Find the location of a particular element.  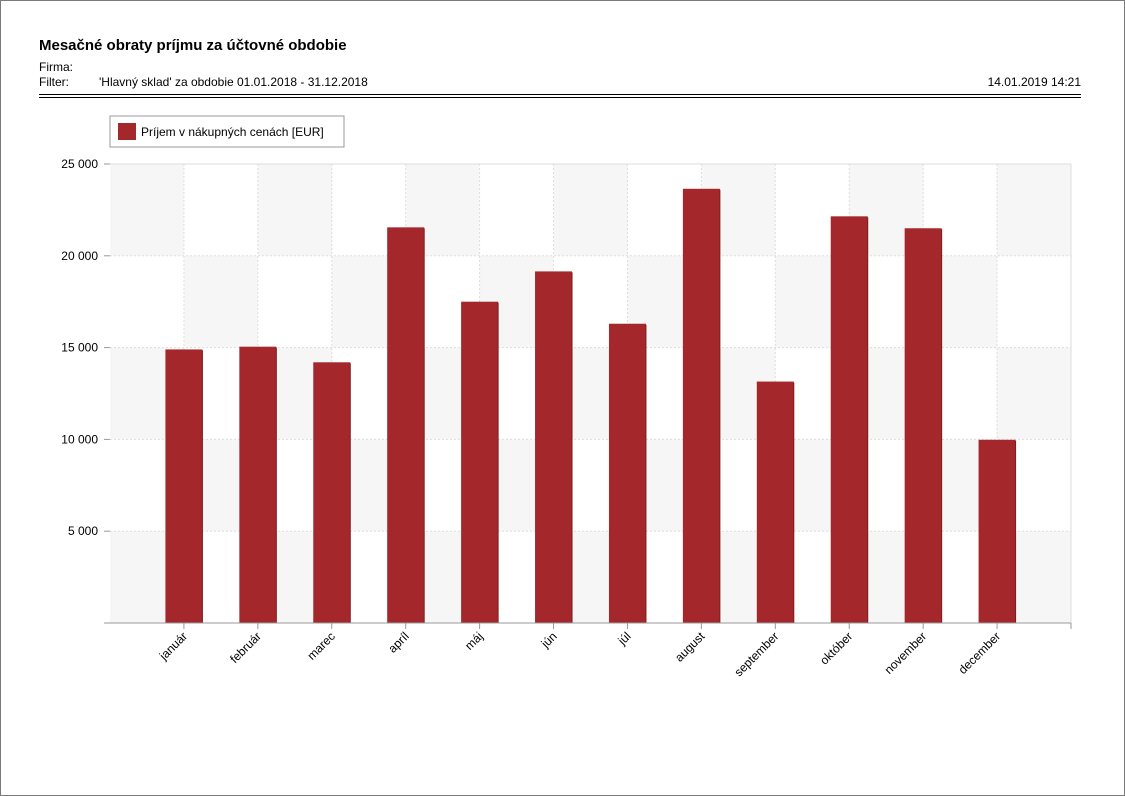

x-tick-label: jún is located at coordinates (549, 640).